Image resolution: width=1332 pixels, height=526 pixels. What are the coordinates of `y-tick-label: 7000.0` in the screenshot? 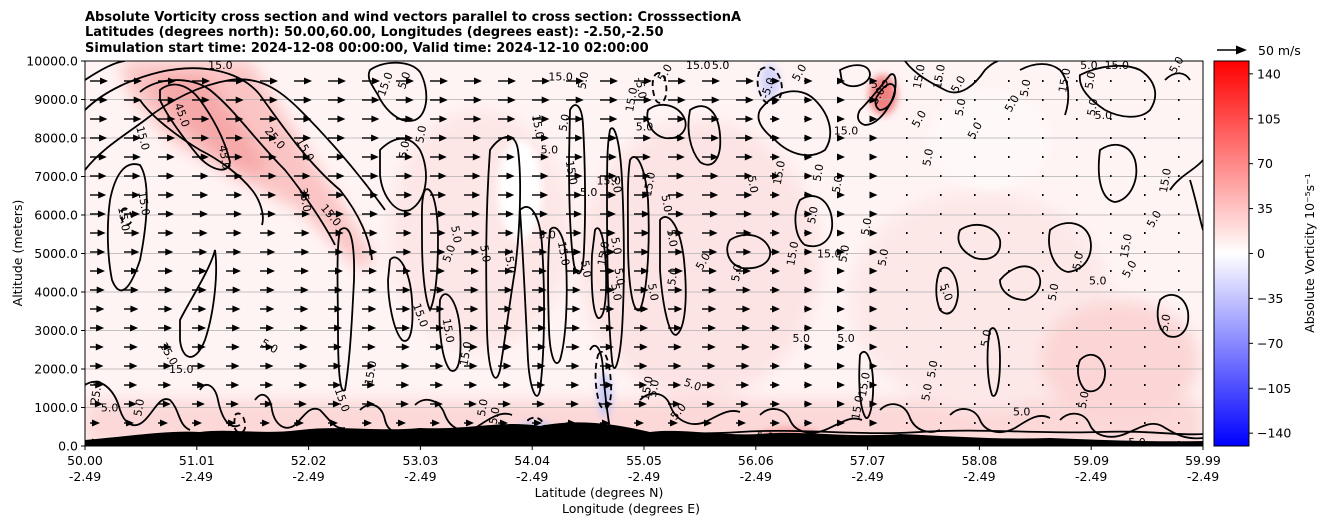 It's located at (56, 176).